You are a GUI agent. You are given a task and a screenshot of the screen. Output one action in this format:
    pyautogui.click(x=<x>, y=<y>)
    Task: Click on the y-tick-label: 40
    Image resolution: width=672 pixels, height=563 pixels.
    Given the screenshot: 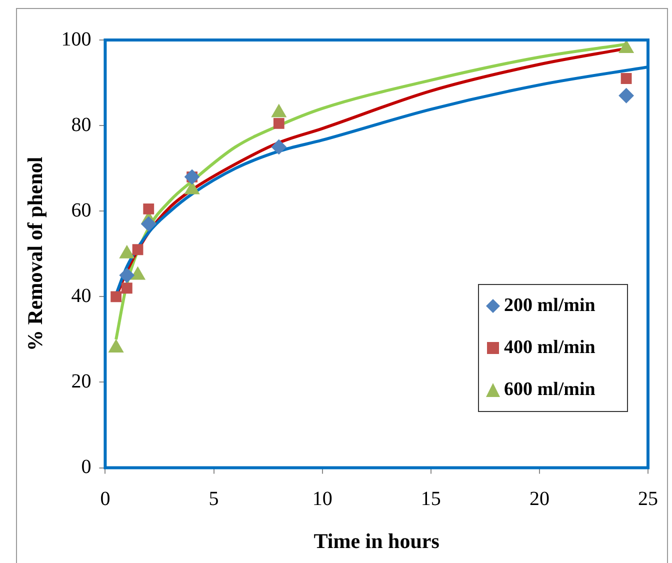 What is the action you would take?
    pyautogui.click(x=81, y=295)
    